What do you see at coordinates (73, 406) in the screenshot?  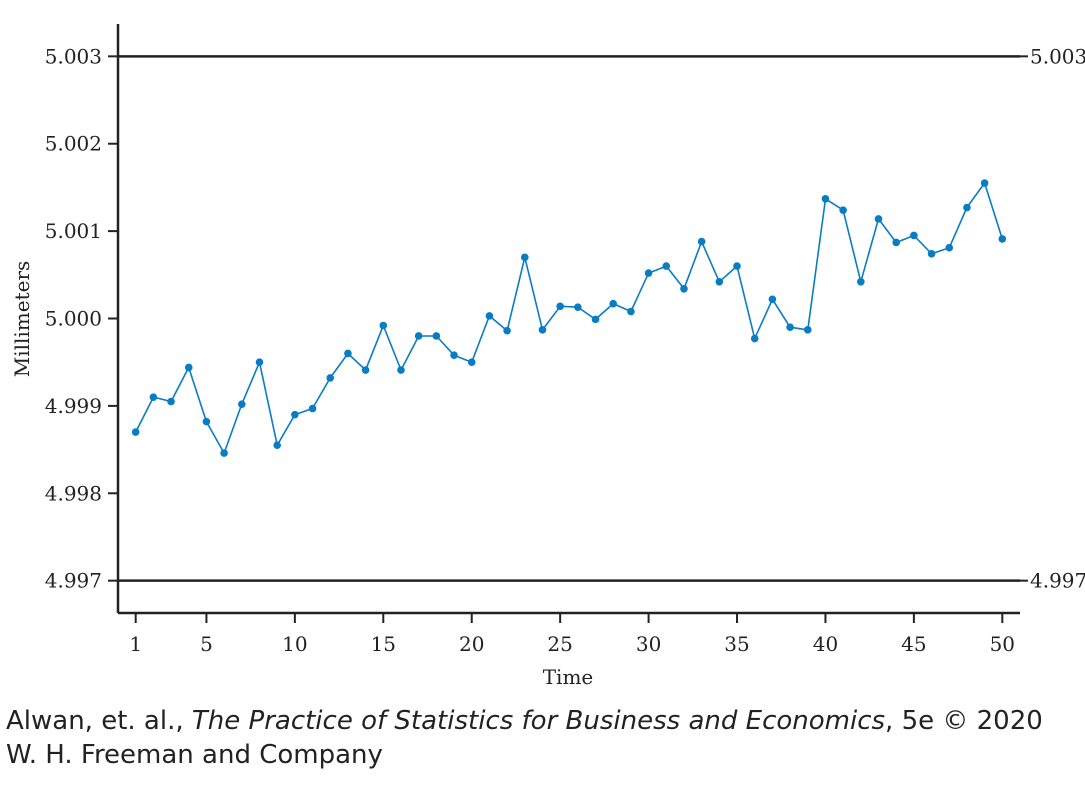 I see `y-tick-label: 4.999` at bounding box center [73, 406].